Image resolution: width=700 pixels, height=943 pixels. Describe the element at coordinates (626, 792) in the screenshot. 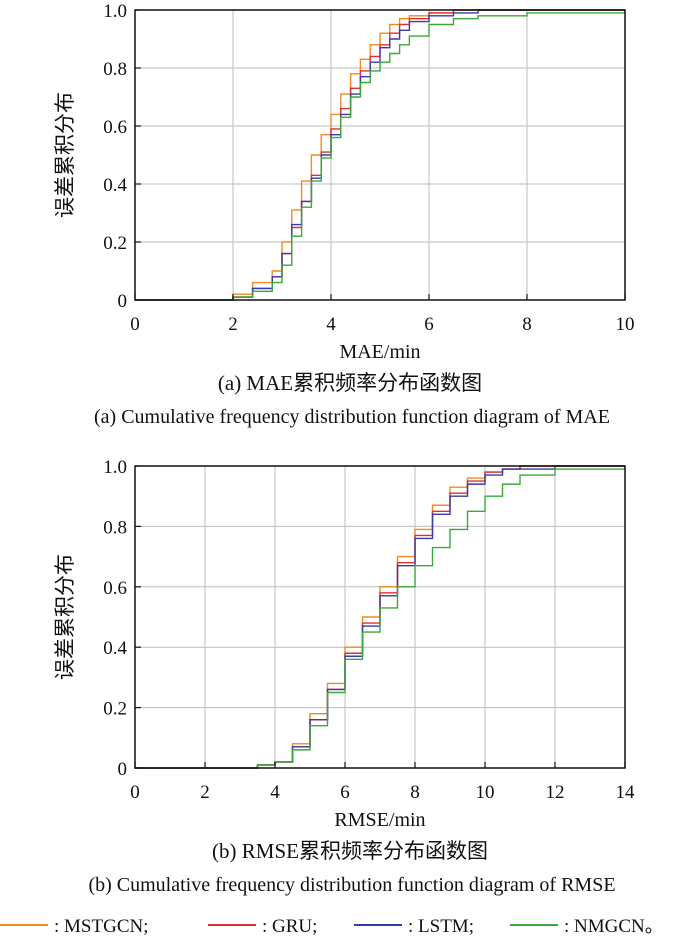

I see `x-tick-label: 14` at that location.